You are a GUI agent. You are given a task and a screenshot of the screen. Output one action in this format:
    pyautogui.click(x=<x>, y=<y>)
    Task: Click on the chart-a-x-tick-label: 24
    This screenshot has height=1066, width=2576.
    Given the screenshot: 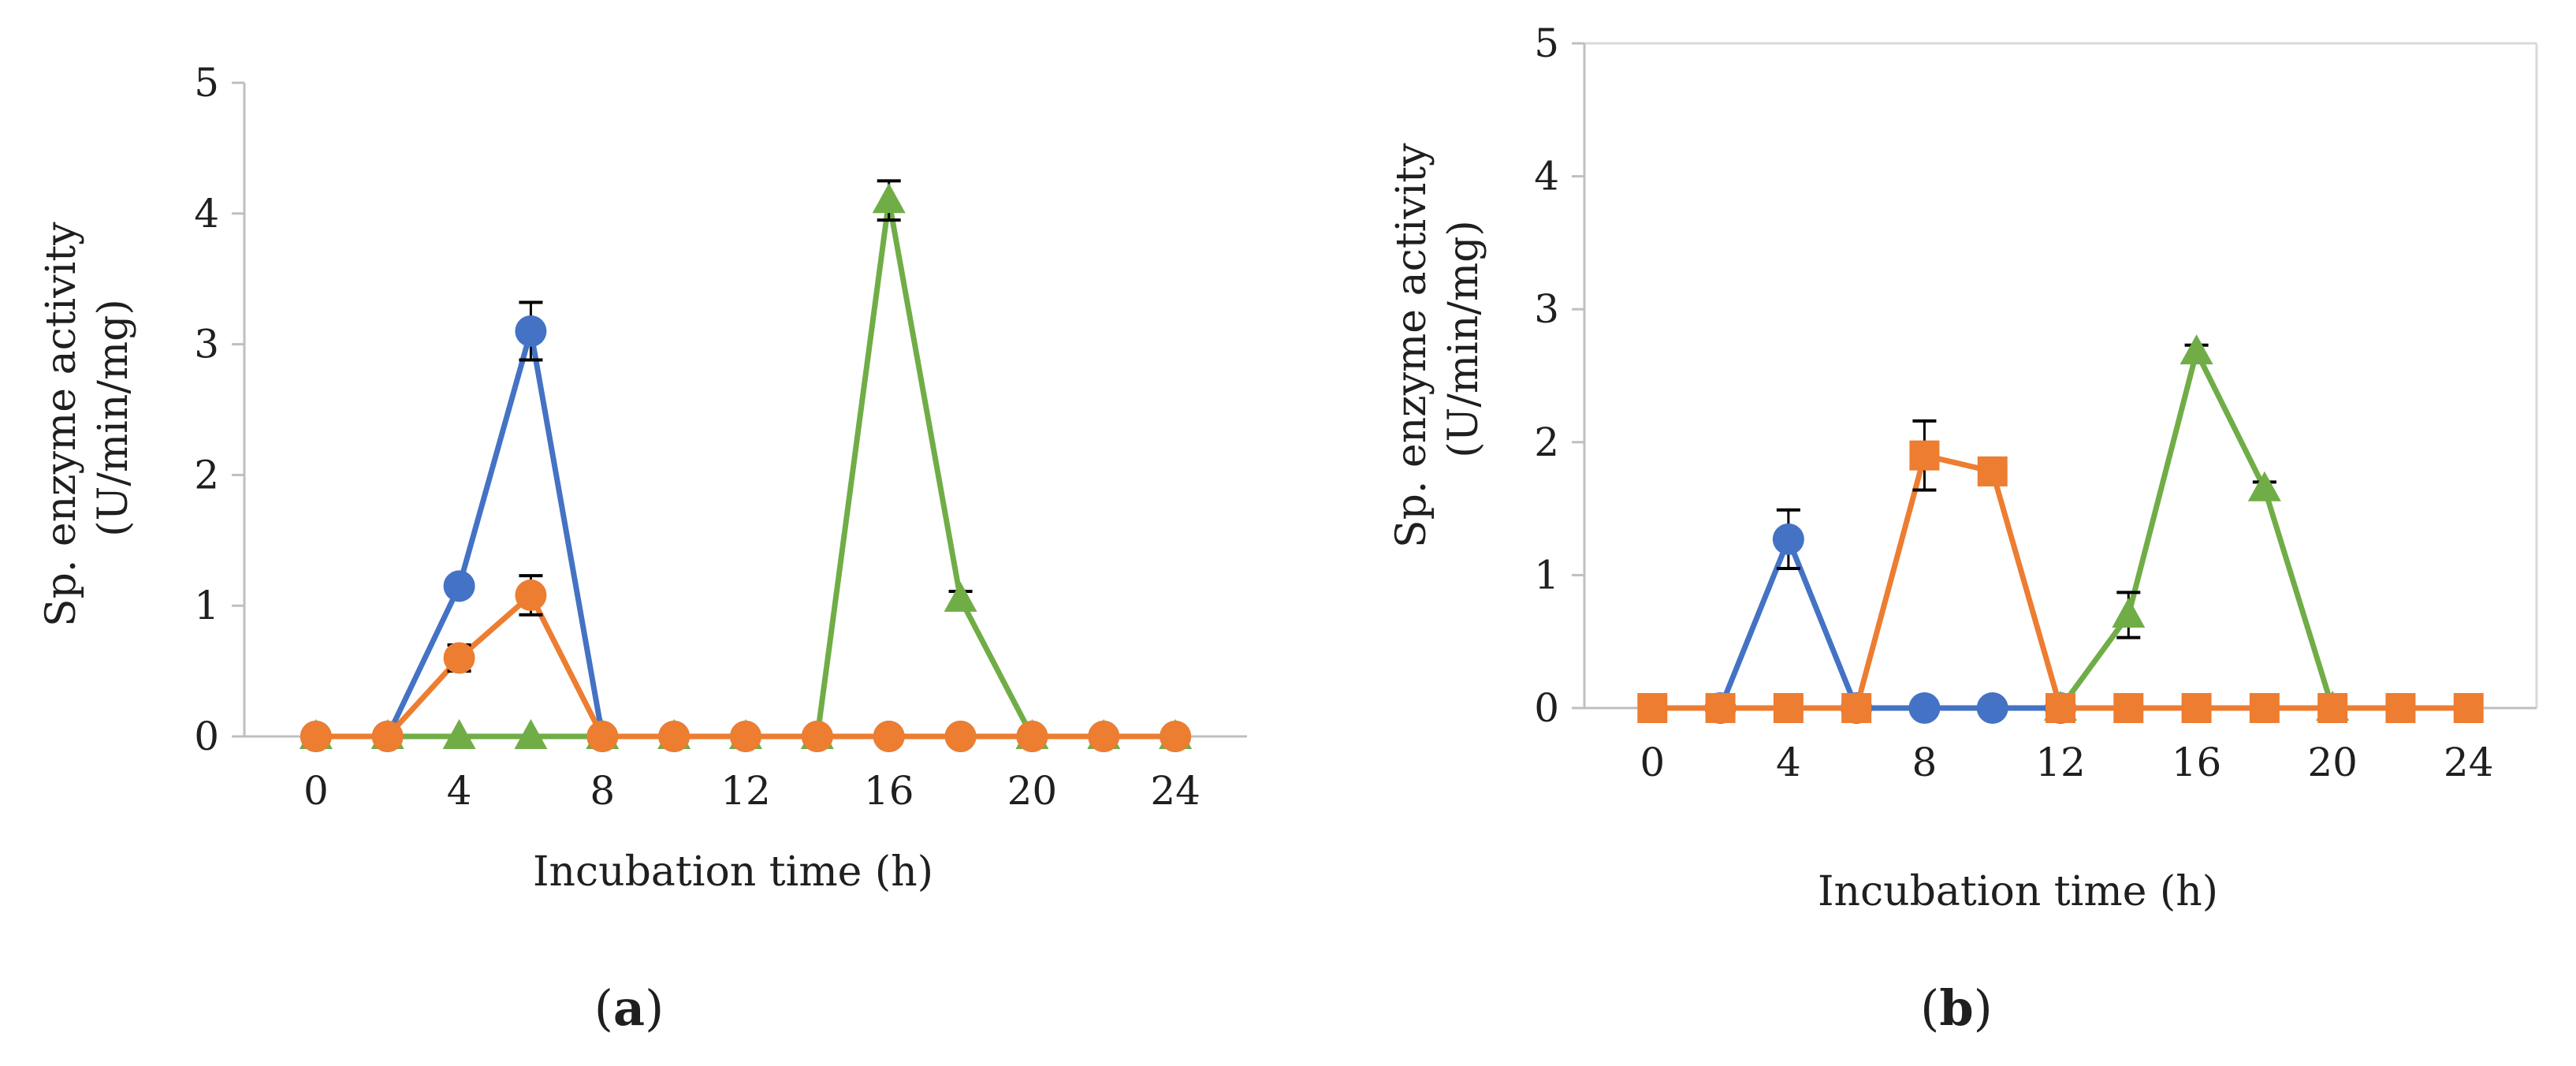 What is the action you would take?
    pyautogui.click(x=1175, y=791)
    